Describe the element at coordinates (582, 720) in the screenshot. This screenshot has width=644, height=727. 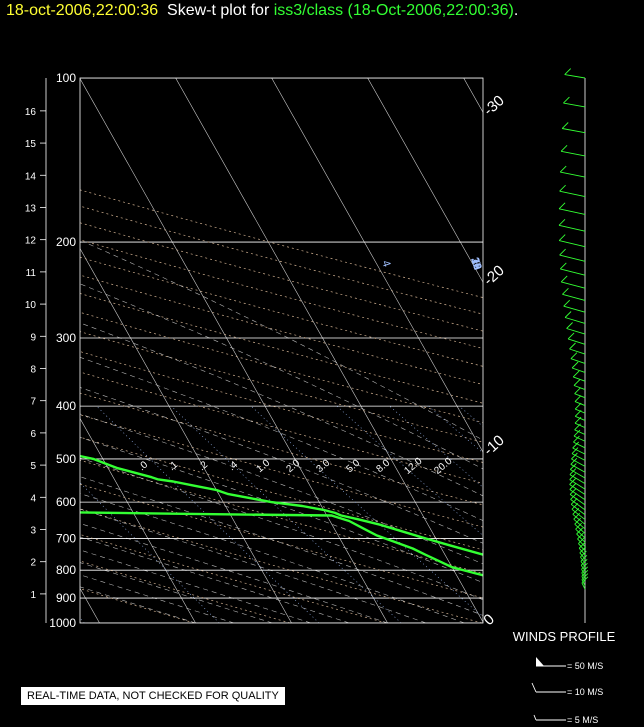
I see `winds-legend-item: = 5 M/S` at that location.